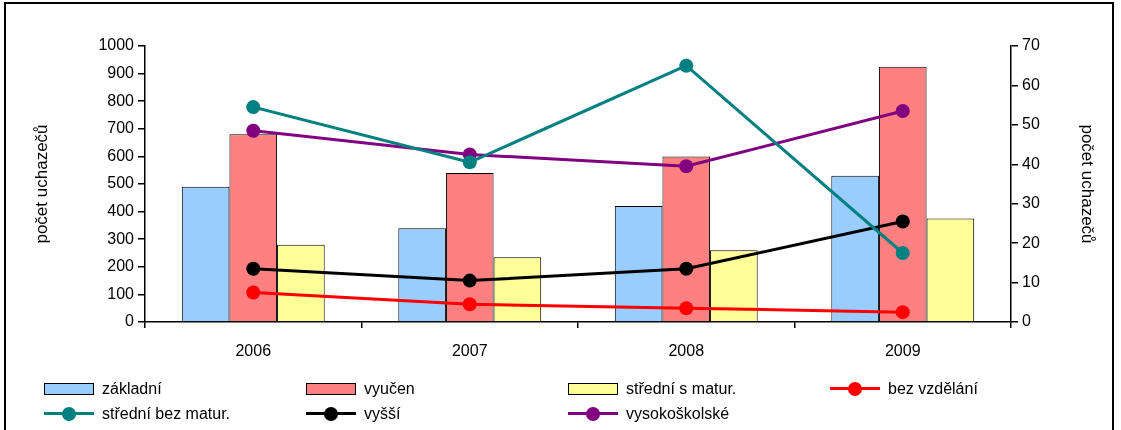  I want to click on y-tick-label: 300, so click(121, 238).